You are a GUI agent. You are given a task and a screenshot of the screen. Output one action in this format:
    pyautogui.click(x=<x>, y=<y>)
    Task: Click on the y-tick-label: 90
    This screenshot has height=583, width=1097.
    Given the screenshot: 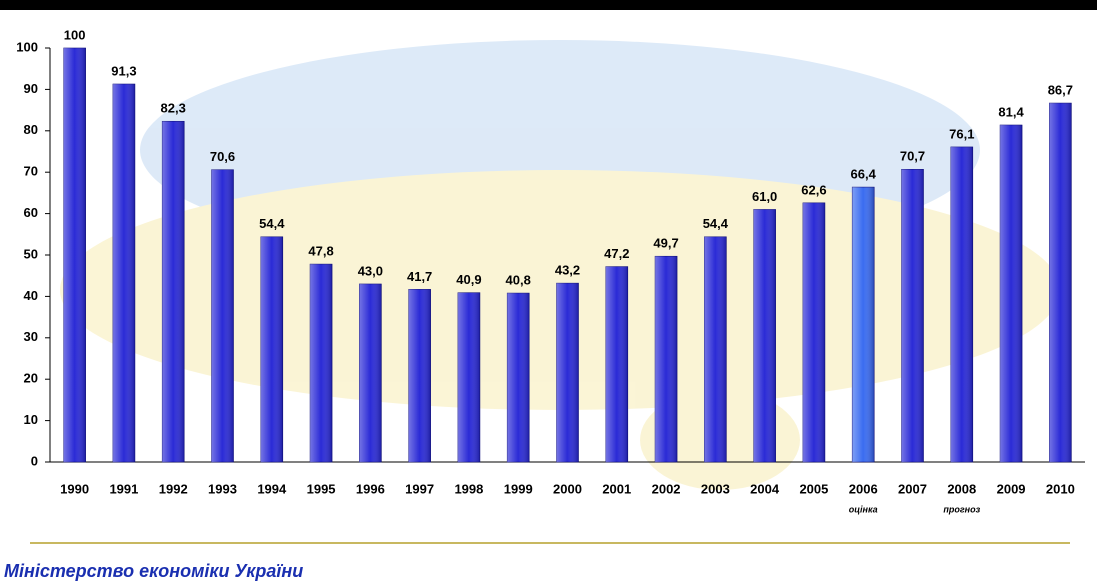 What is the action you would take?
    pyautogui.click(x=31, y=88)
    